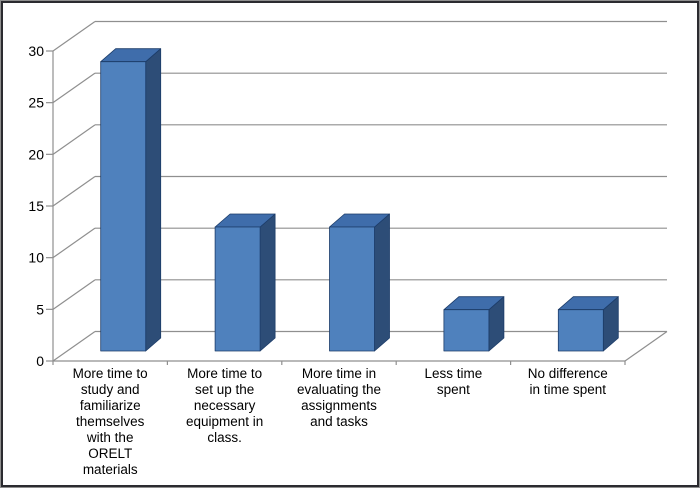  Describe the element at coordinates (224, 421) in the screenshot. I see `category-label-line: equipment in` at that location.